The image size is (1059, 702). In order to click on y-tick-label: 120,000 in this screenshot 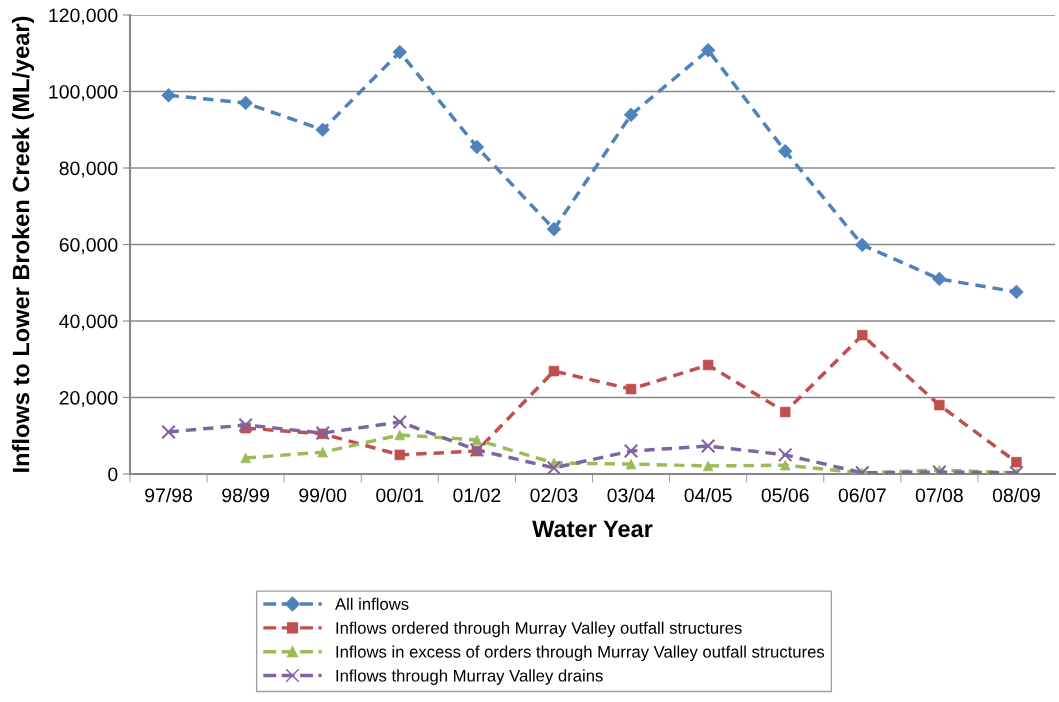, I will do `click(83, 16)`.